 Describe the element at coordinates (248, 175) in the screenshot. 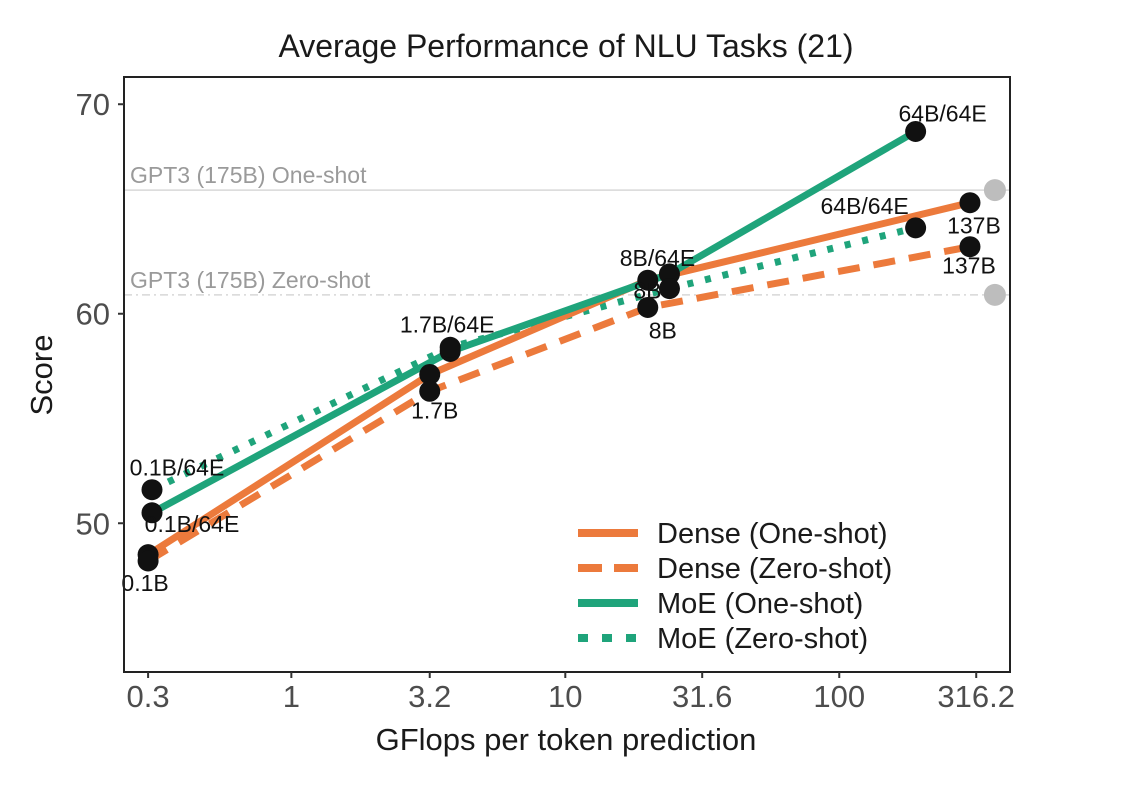

I see `reference-line-label: GPT3 (175B) One-shot` at that location.